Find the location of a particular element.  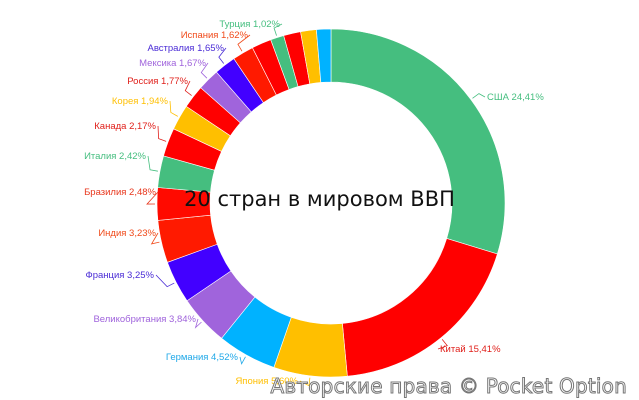

copyright-watermark: Авторские права © Pocket Option is located at coordinates (448, 386).